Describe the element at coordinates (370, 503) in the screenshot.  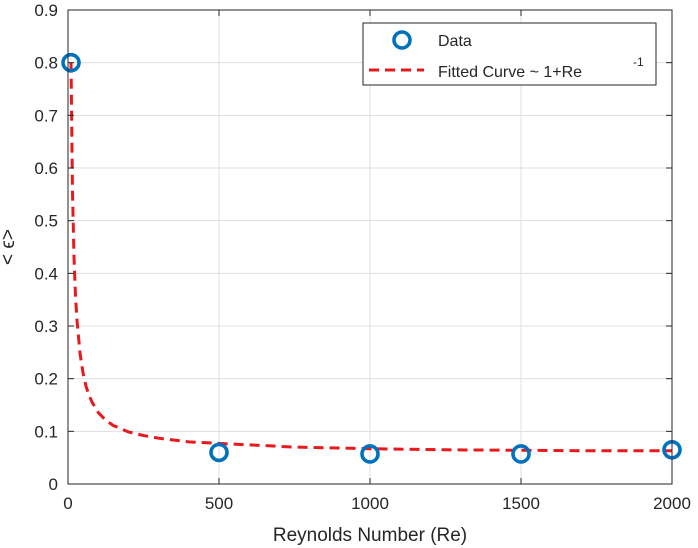
I see `x-tick-label: 1000` at that location.